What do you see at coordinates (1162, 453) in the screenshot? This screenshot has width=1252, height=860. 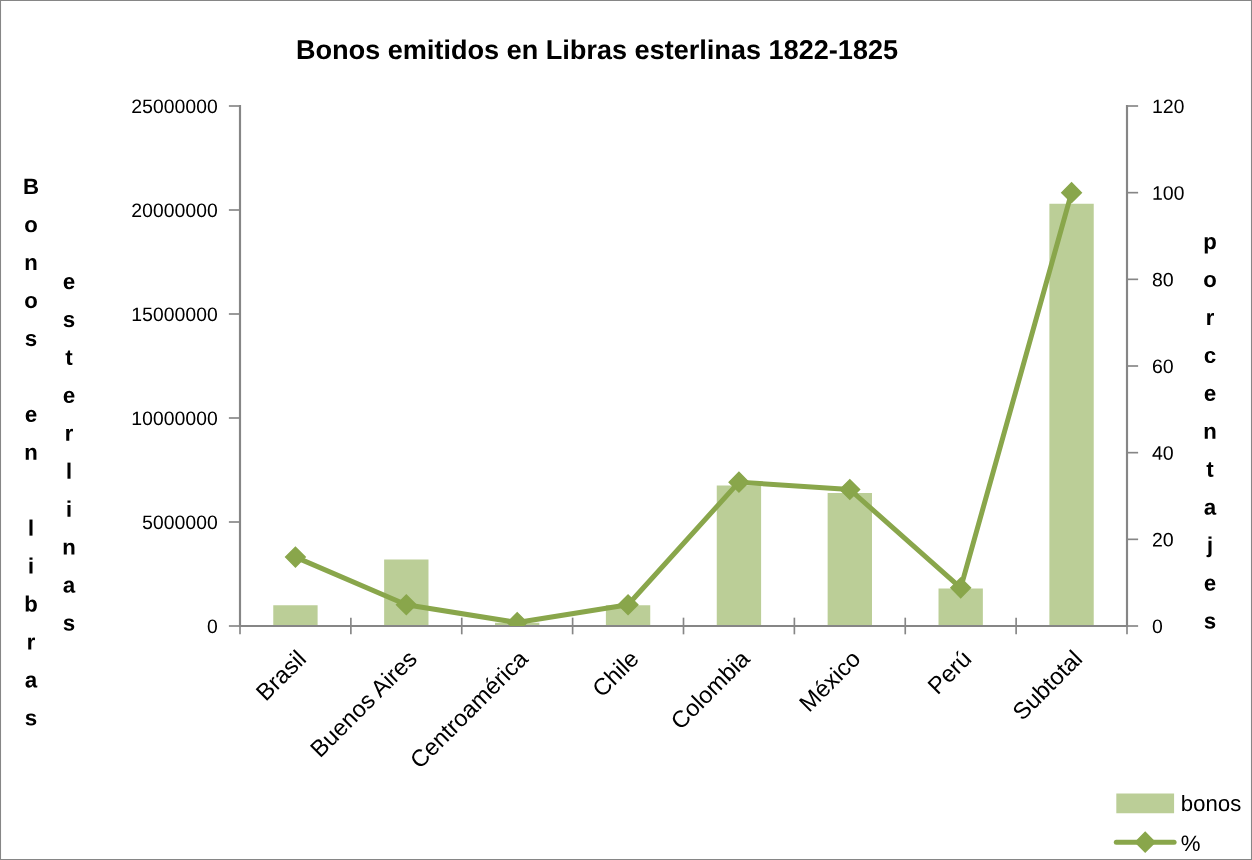 I see `y2-tick-label: 40` at bounding box center [1162, 453].